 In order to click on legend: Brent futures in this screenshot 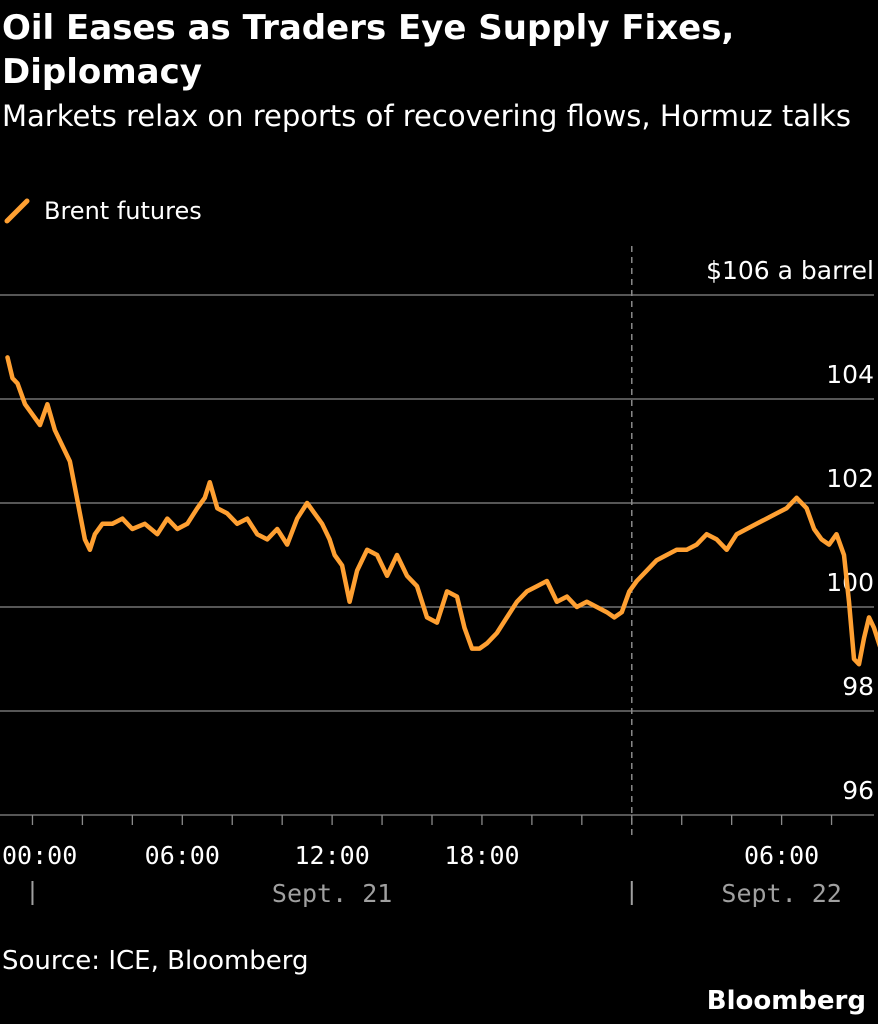, I will do `click(103, 211)`.